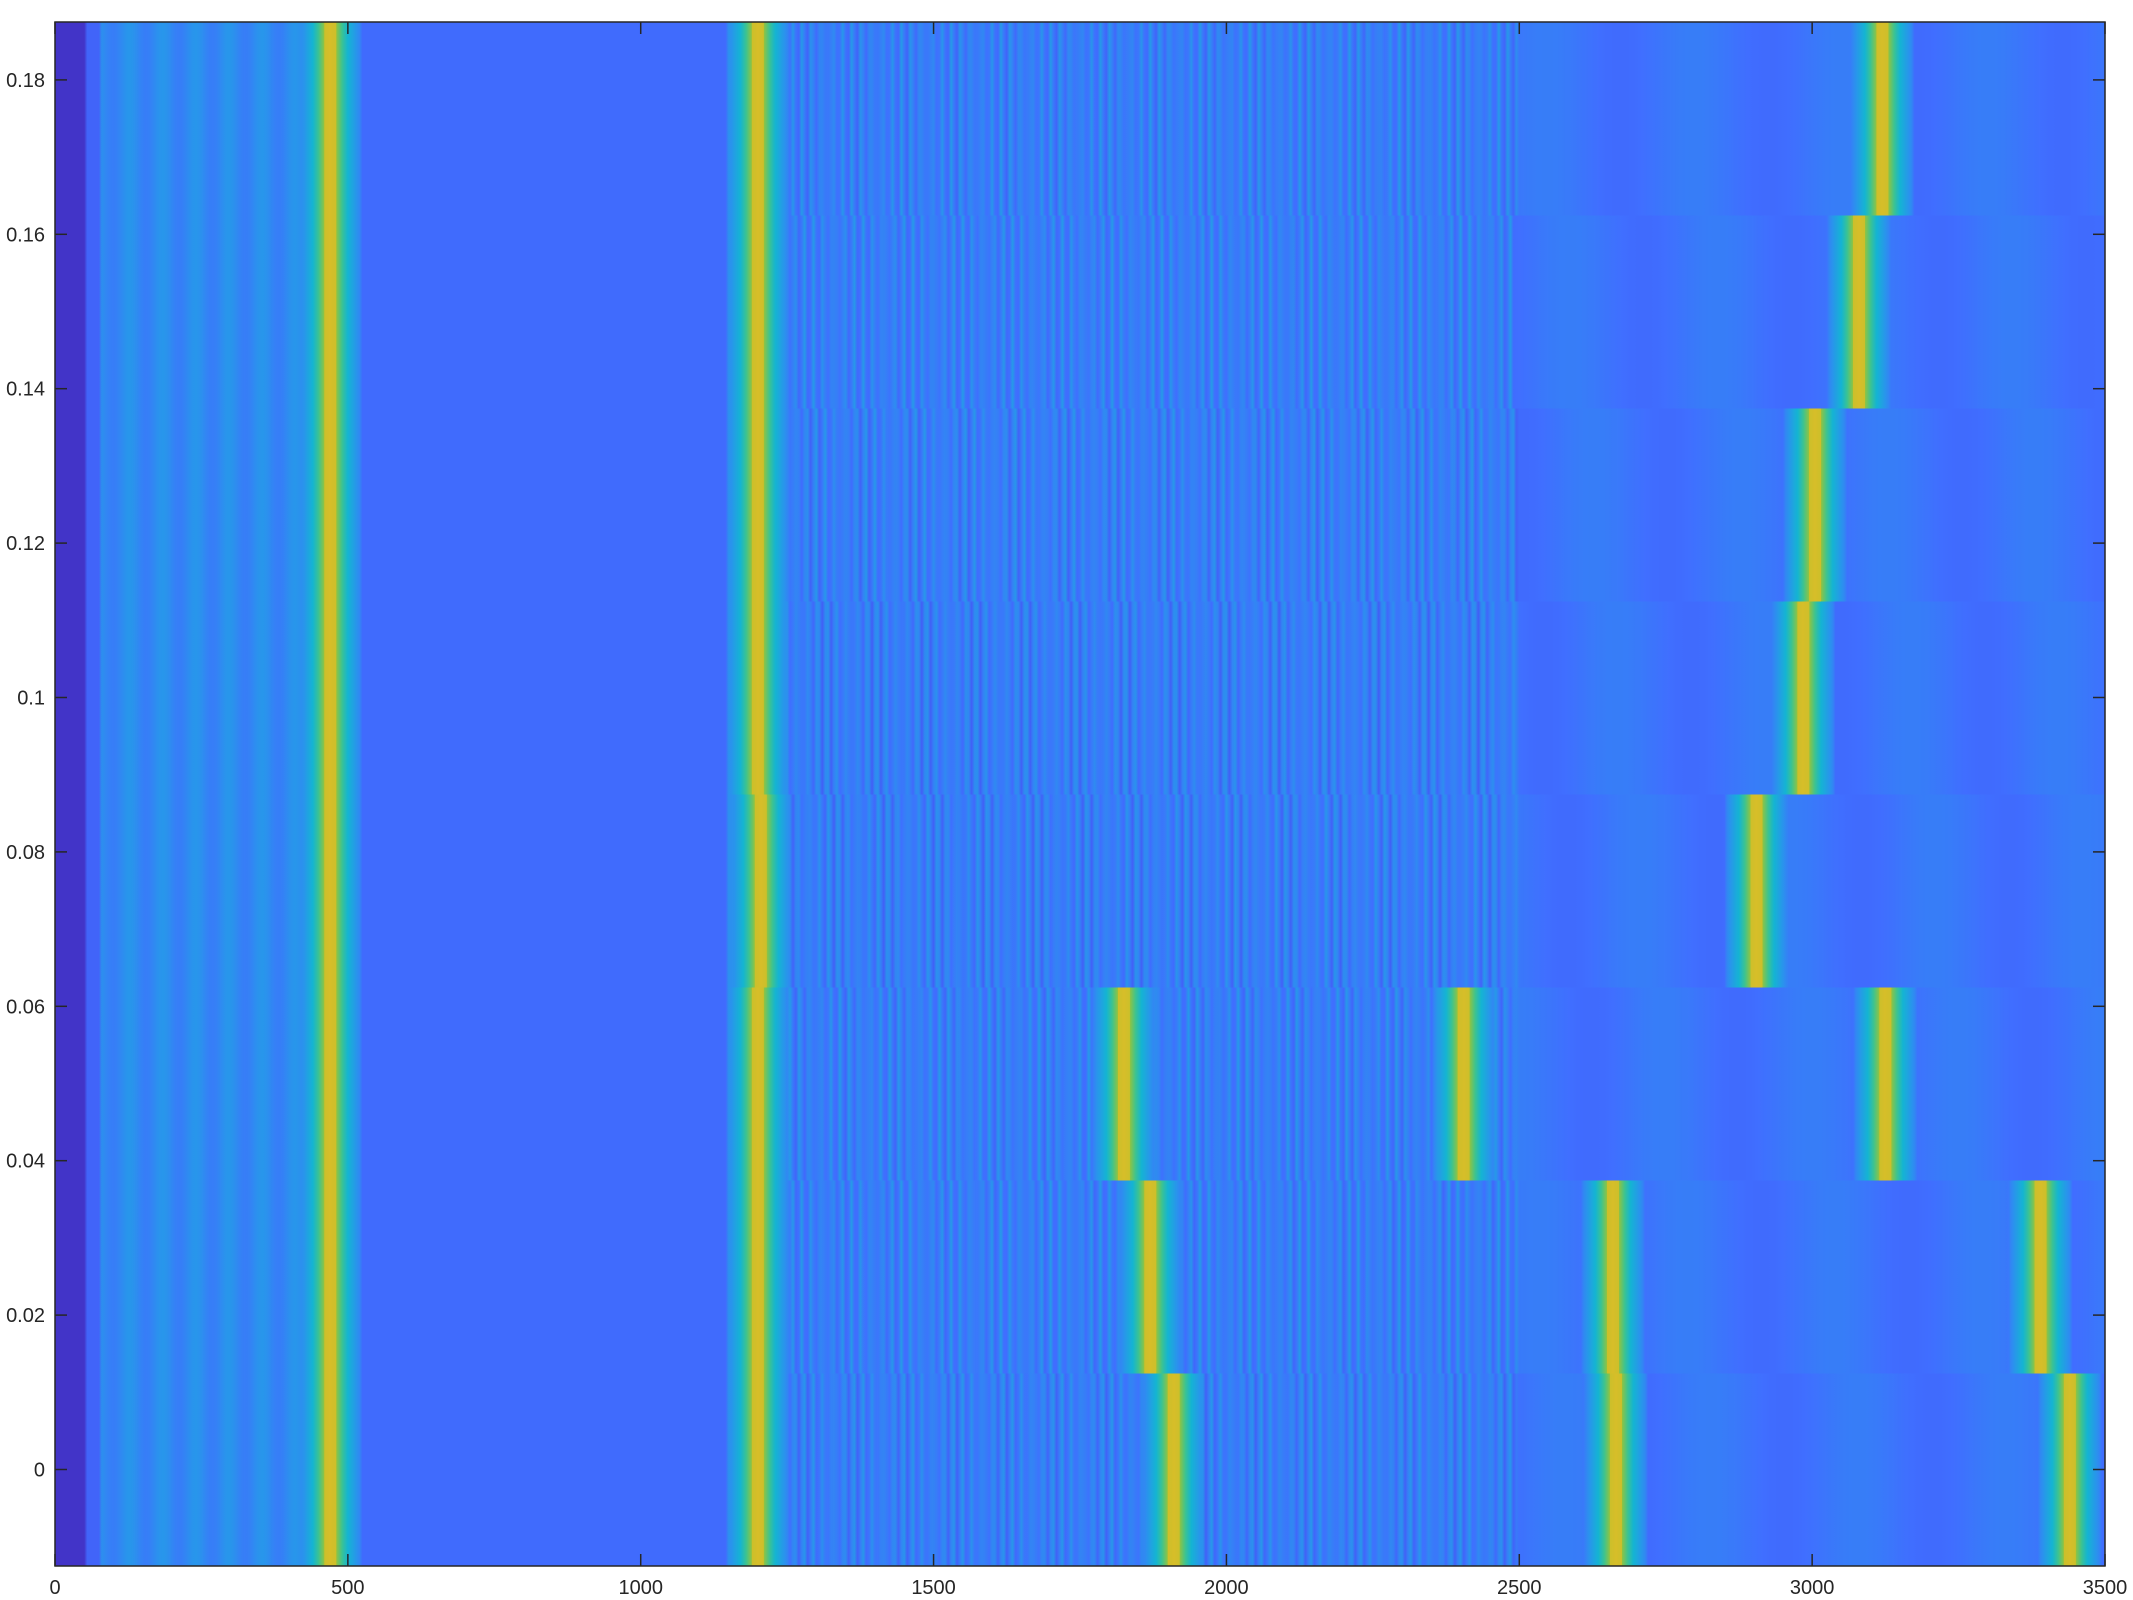  What do you see at coordinates (640, 1588) in the screenshot?
I see `x-tick-label: 1000` at bounding box center [640, 1588].